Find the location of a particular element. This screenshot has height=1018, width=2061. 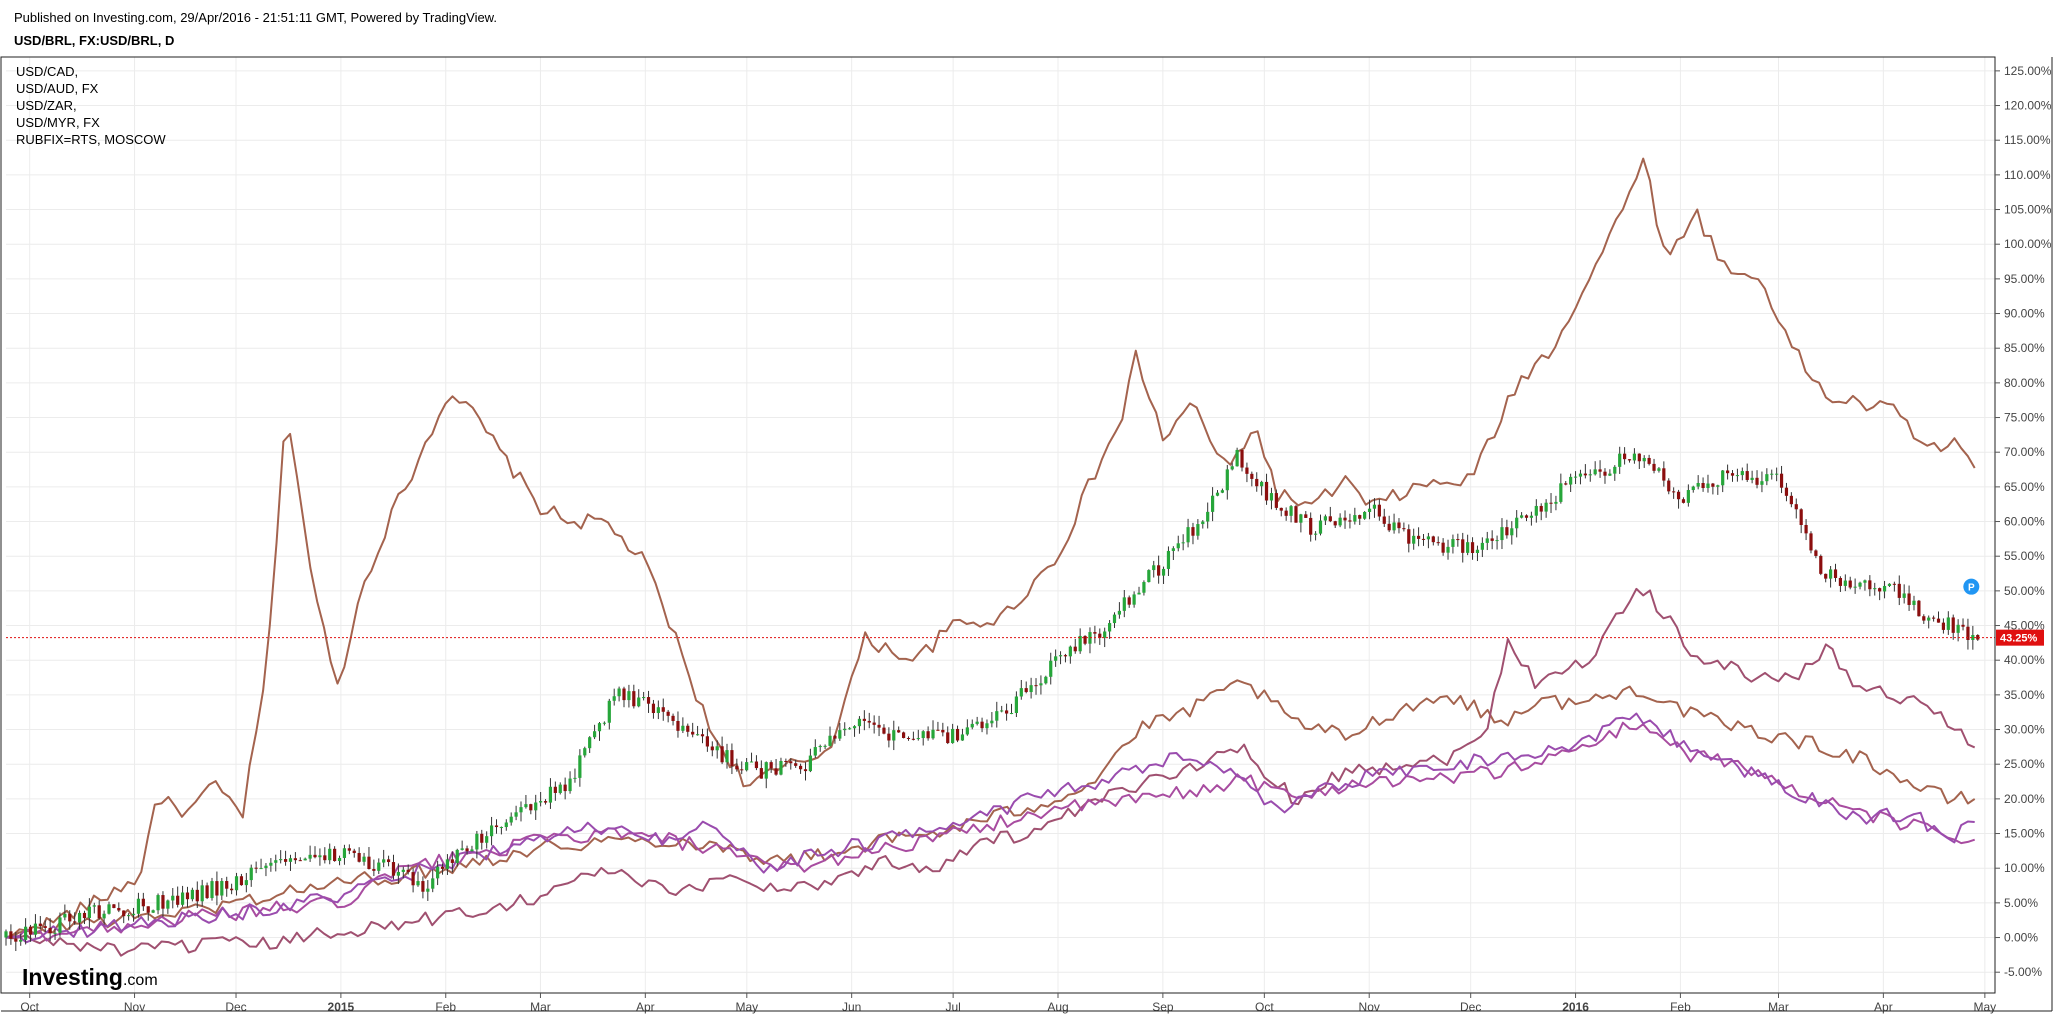

y-tick-label: 115.00% is located at coordinates (2027, 140).